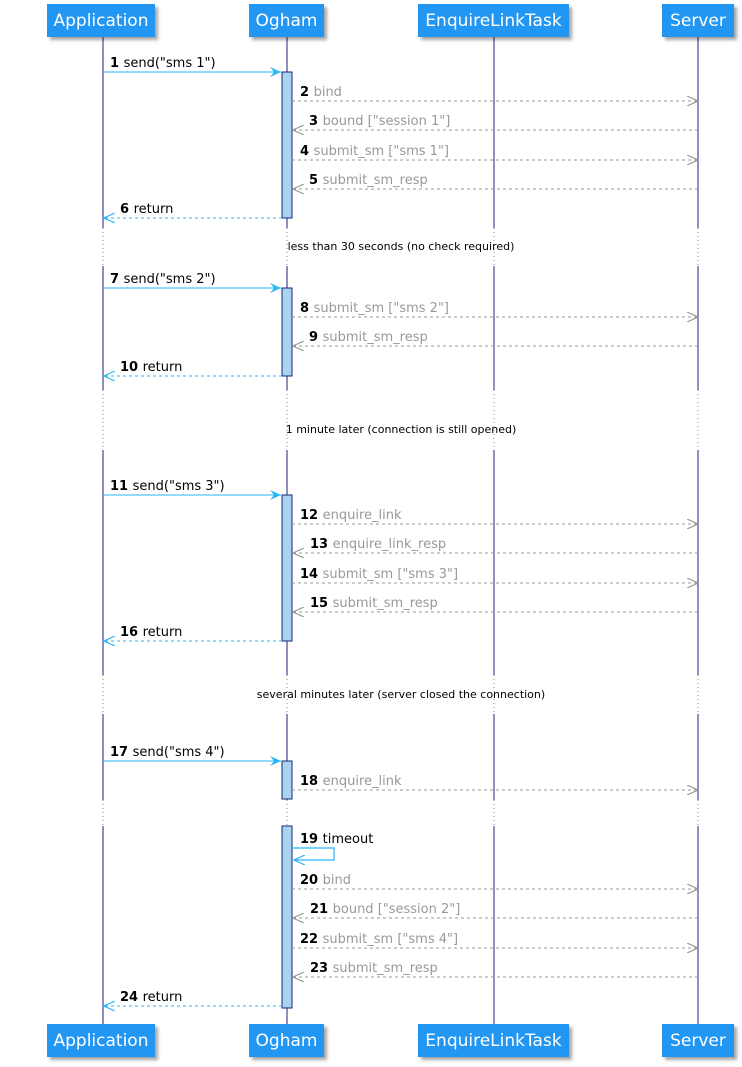 The width and height of the screenshot is (742, 1067). I want to click on message-label: 4 submit_sm ["sms 1"], so click(374, 151).